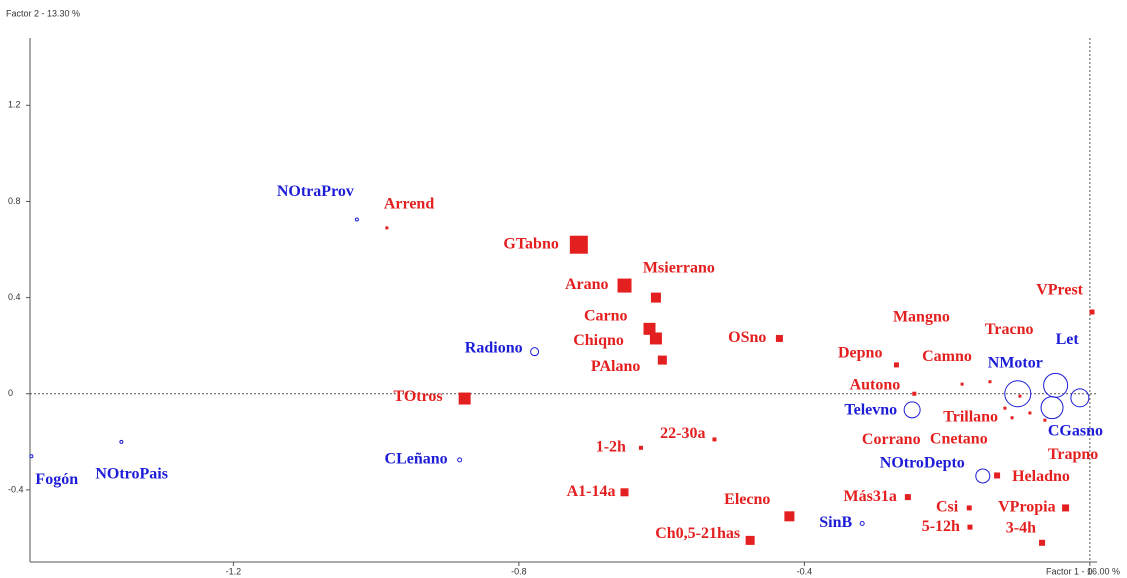 This screenshot has width=1127, height=578. Describe the element at coordinates (1021, 527) in the screenshot. I see `point-label: 3-4h` at that location.